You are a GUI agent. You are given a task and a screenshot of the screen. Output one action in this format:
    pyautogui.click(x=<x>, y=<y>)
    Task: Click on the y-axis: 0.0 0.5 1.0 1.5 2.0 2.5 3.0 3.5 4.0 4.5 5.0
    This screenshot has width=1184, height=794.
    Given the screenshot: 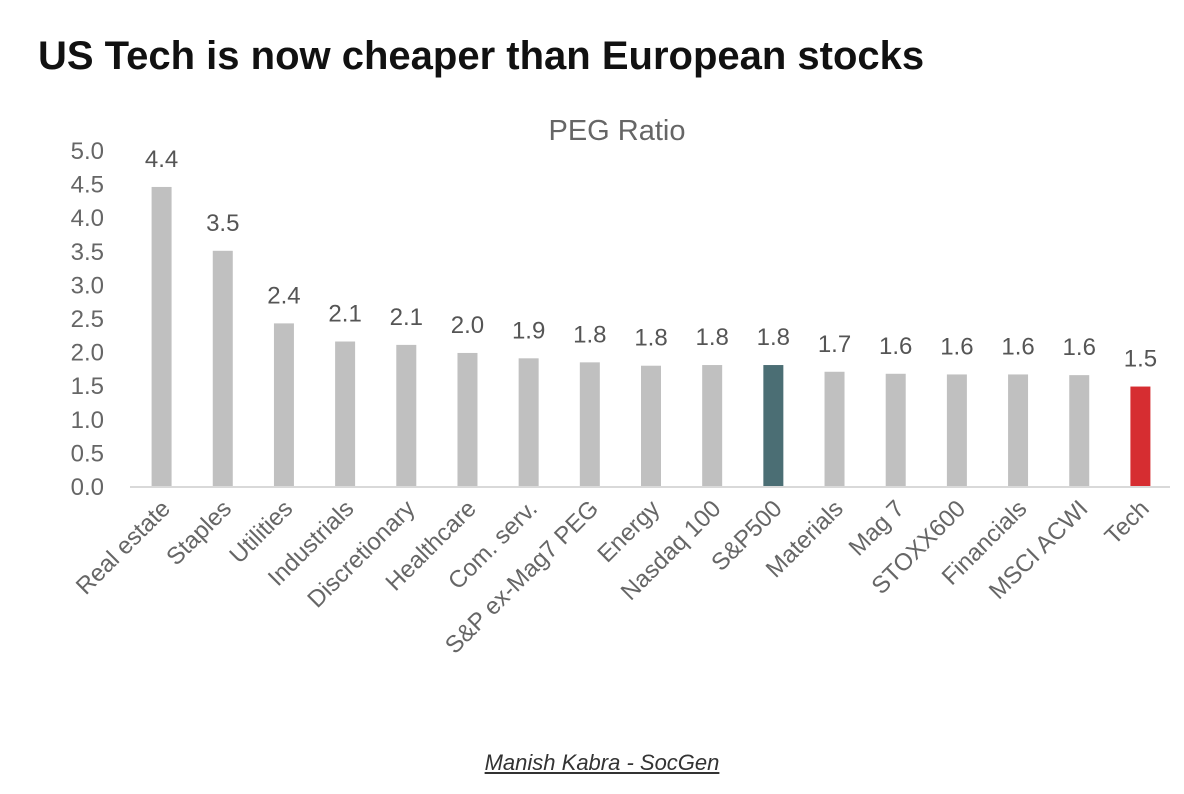 What is the action you would take?
    pyautogui.click(x=87, y=319)
    